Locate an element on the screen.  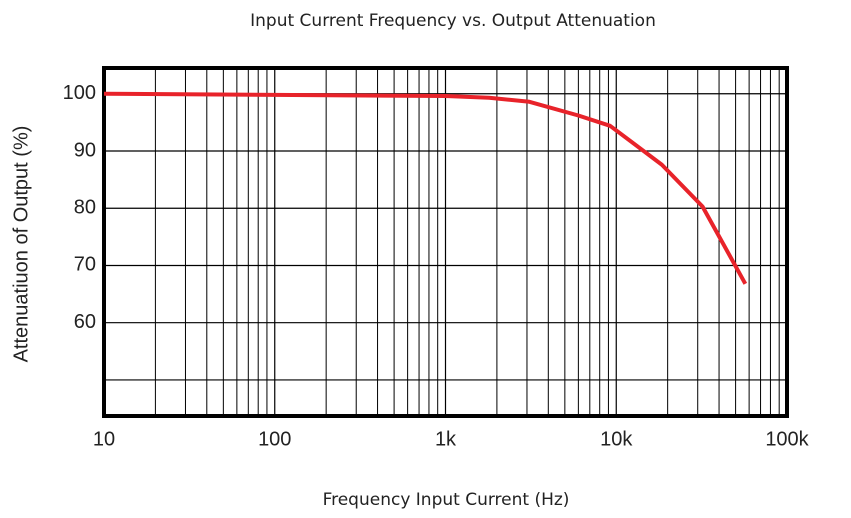
y-tick-label: 100 is located at coordinates (79, 93).